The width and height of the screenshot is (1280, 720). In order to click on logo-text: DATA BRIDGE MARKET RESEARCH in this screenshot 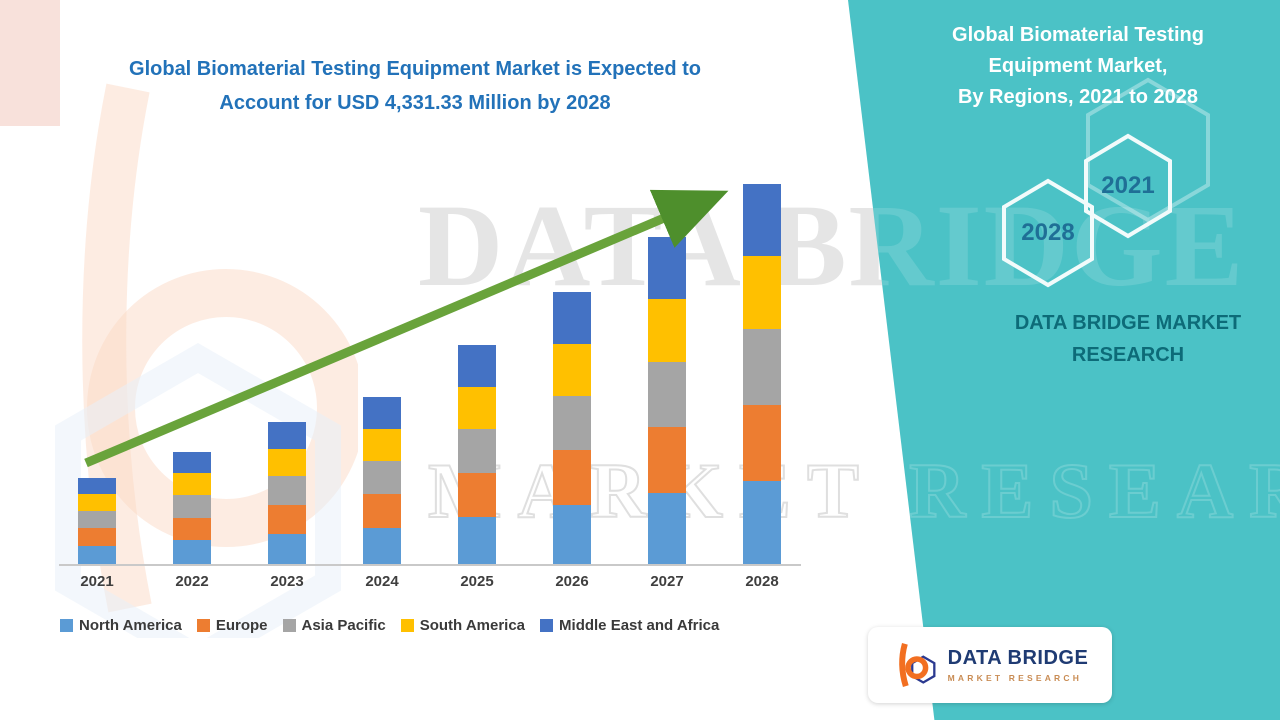, I will do `click(1018, 665)`.